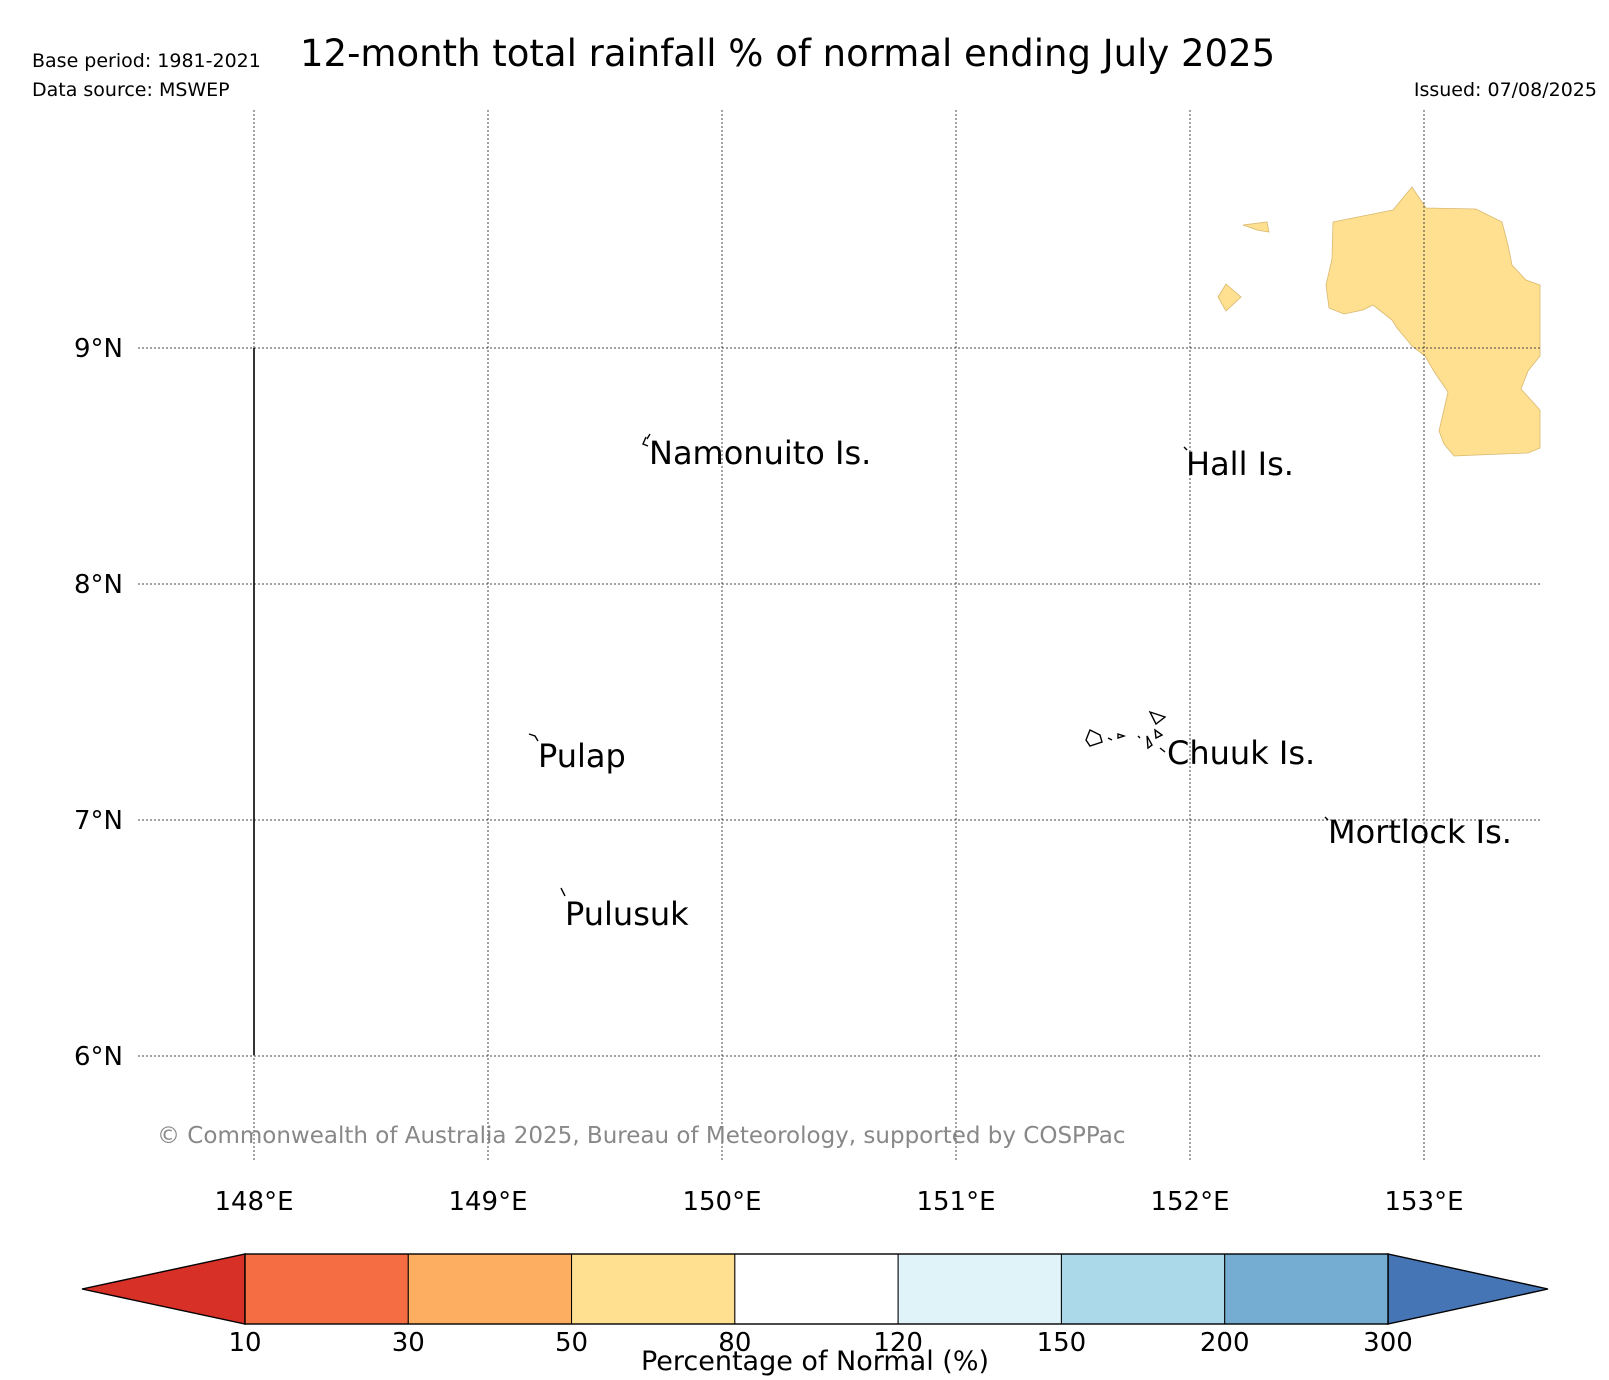 Image resolution: width=1609 pixels, height=1380 pixels. I want to click on island-label: Pulusuk, so click(627, 914).